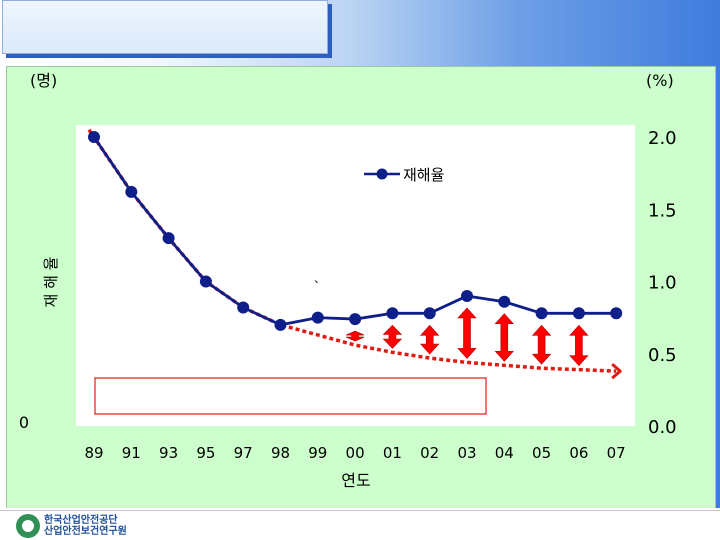  I want to click on footer, so click(360, 524).